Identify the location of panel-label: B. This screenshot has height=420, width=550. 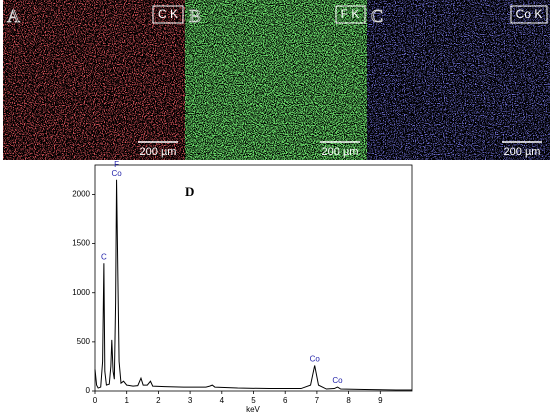
(195, 16).